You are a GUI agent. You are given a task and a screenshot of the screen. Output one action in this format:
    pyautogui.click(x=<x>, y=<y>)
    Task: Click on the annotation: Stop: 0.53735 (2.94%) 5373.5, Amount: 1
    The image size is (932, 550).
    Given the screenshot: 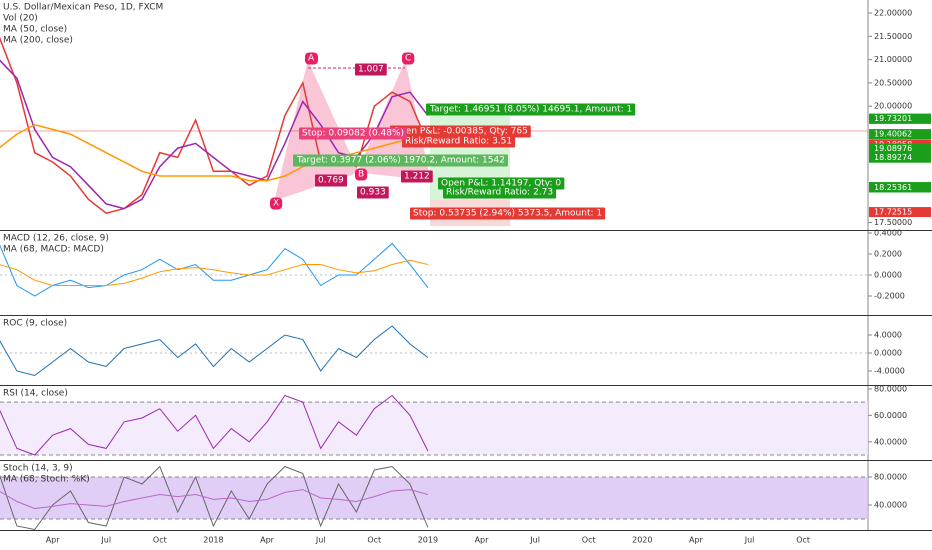 What is the action you would take?
    pyautogui.click(x=507, y=214)
    